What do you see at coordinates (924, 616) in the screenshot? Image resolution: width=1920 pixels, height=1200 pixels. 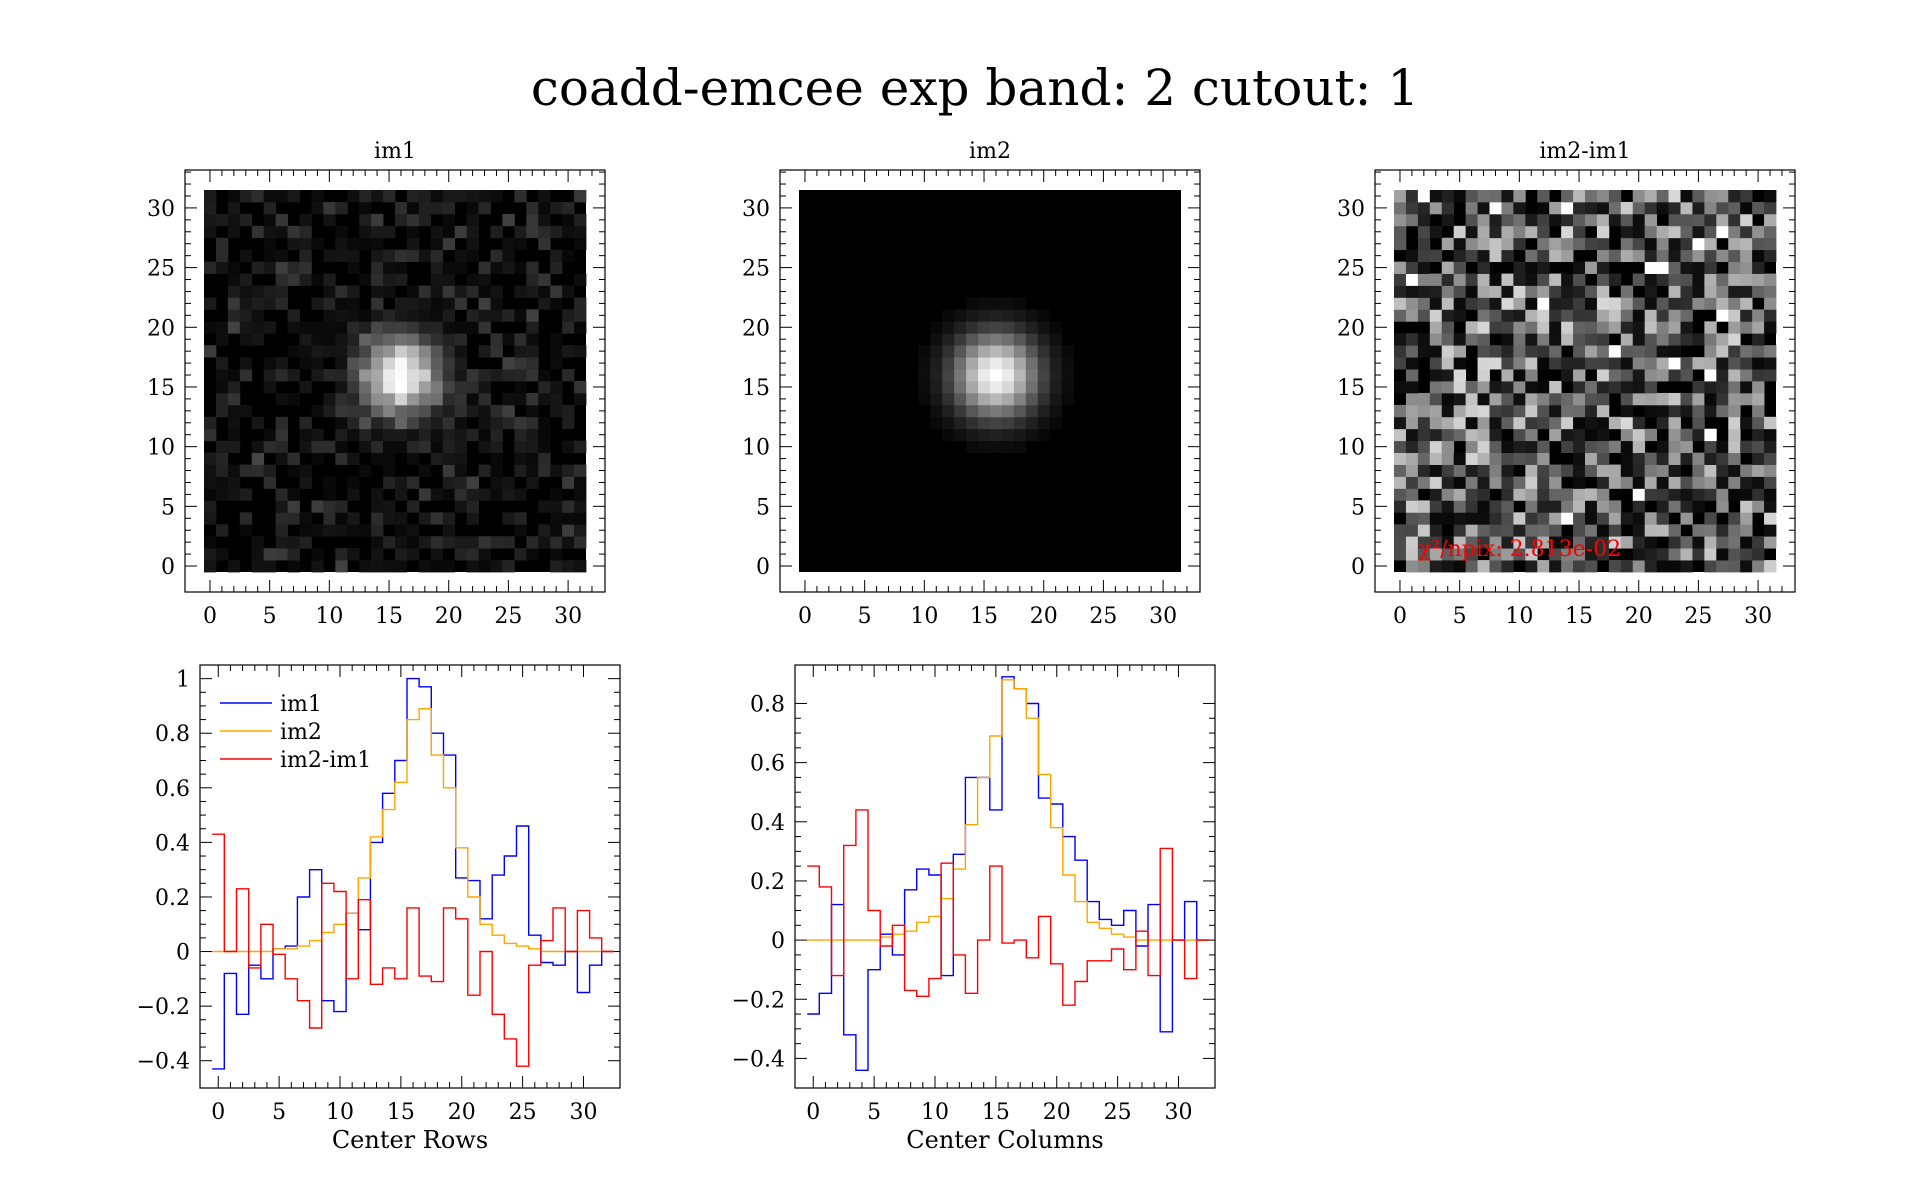 I see `heatmap-xtick-label: 10` at bounding box center [924, 616].